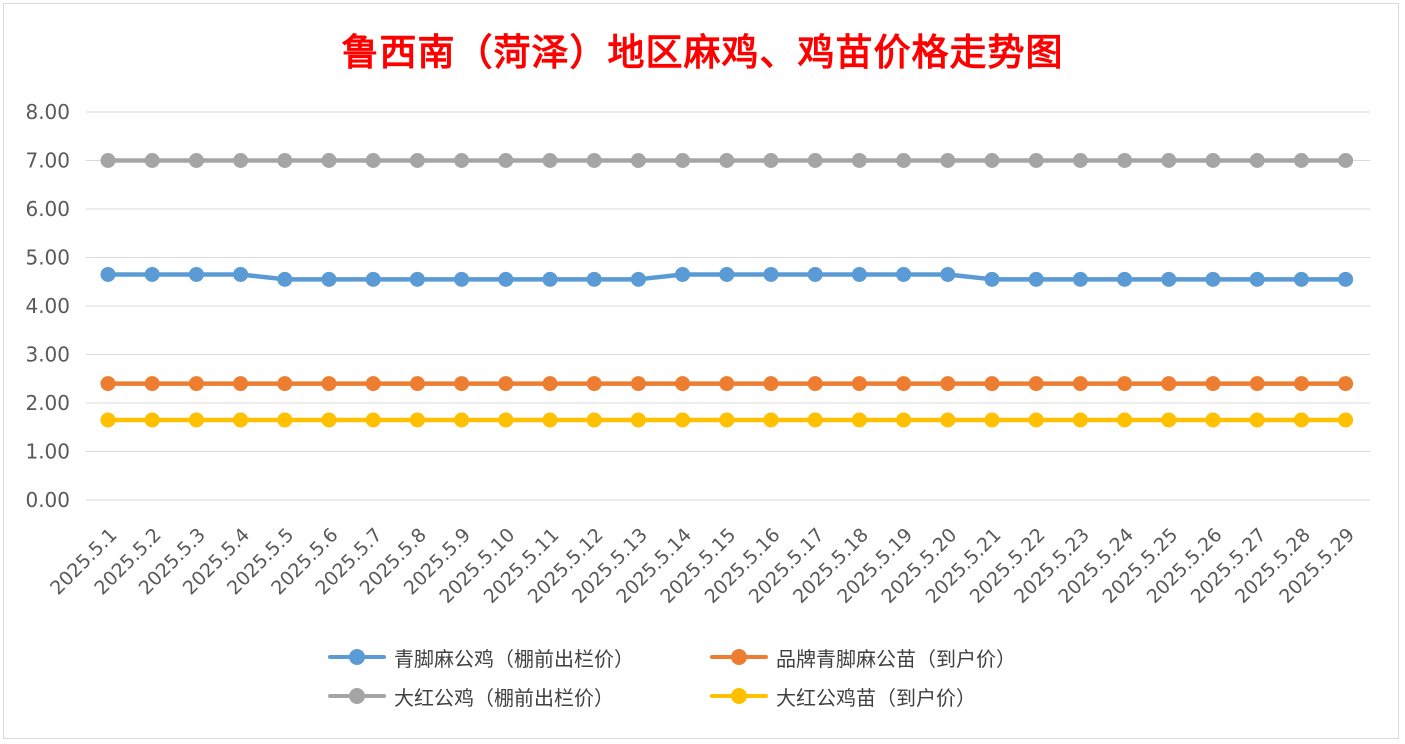  What do you see at coordinates (876, 697) in the screenshot?
I see `legend-label: 大红公鸡苗（到户价）` at bounding box center [876, 697].